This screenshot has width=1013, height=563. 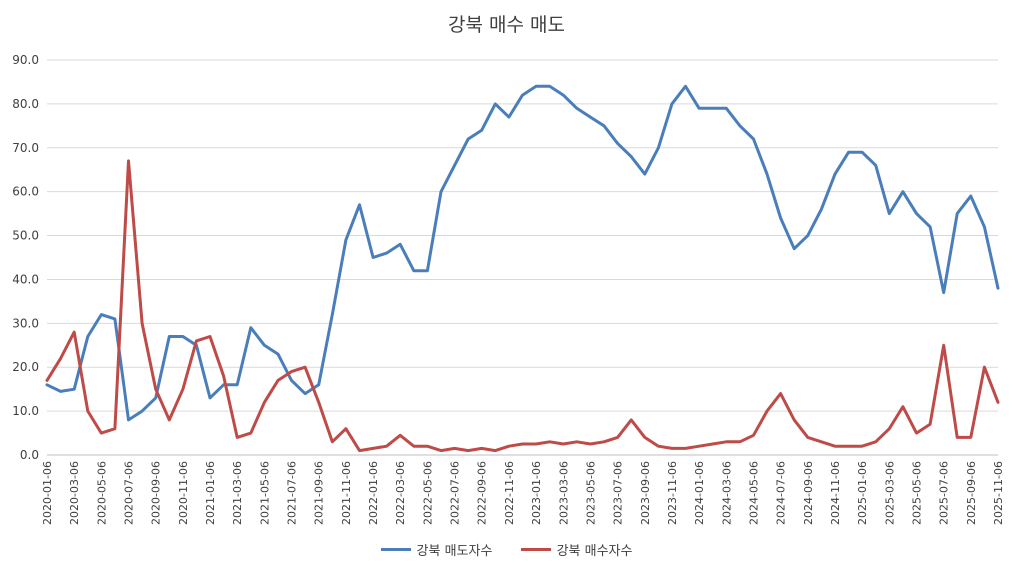 What do you see at coordinates (506, 549) in the screenshot?
I see `legend: 강북 매도자수 강북 매수자수` at bounding box center [506, 549].